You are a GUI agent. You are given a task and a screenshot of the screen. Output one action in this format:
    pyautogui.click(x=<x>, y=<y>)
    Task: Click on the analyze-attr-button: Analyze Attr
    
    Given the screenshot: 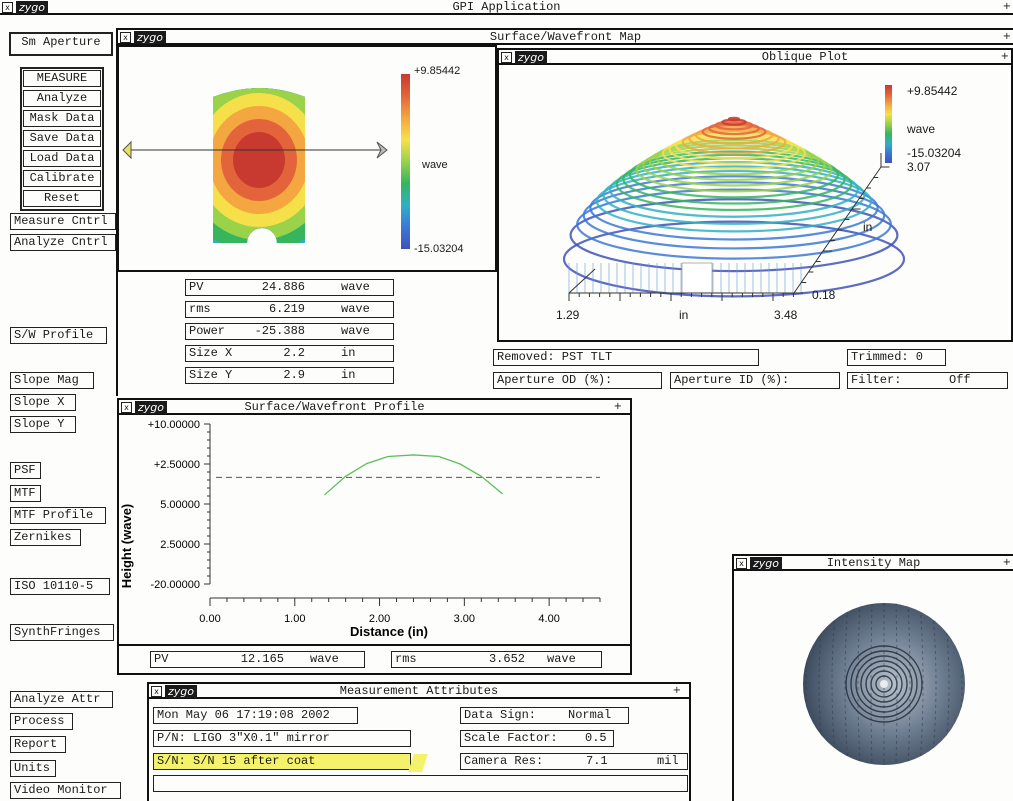 What is the action you would take?
    pyautogui.click(x=61, y=699)
    